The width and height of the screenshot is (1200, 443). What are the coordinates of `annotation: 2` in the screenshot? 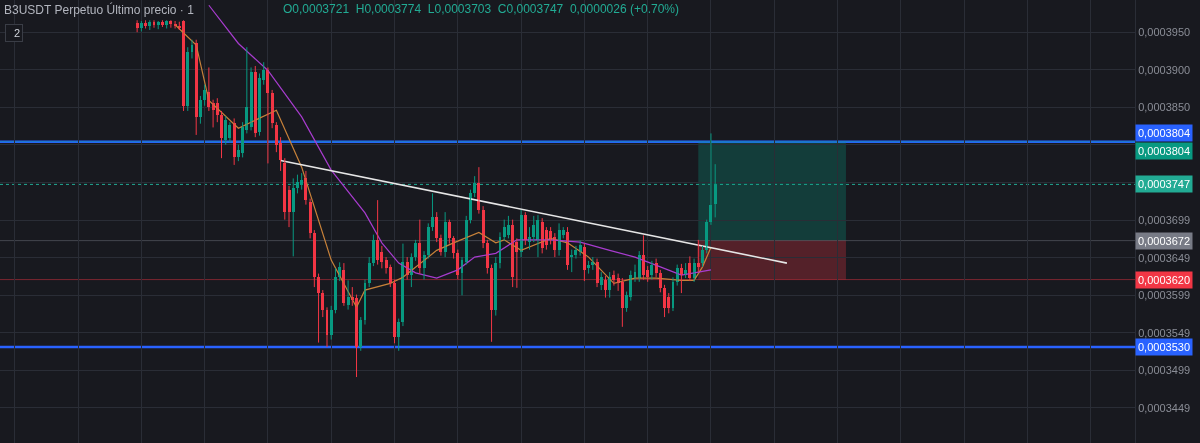 It's located at (14, 33).